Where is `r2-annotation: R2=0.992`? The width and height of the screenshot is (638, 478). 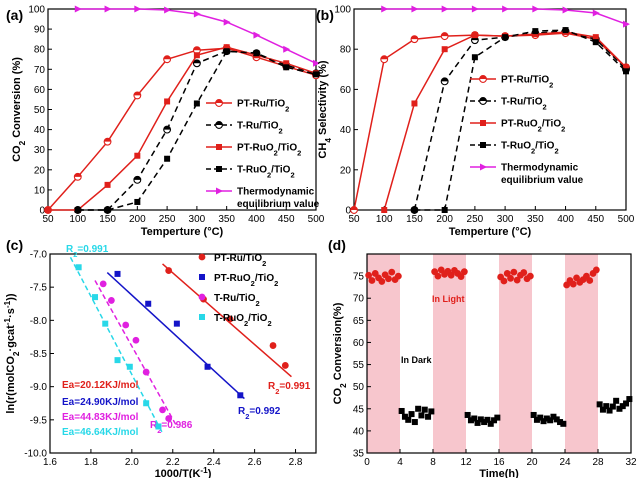
r2-annotation: R2=0.992 is located at coordinates (259, 413).